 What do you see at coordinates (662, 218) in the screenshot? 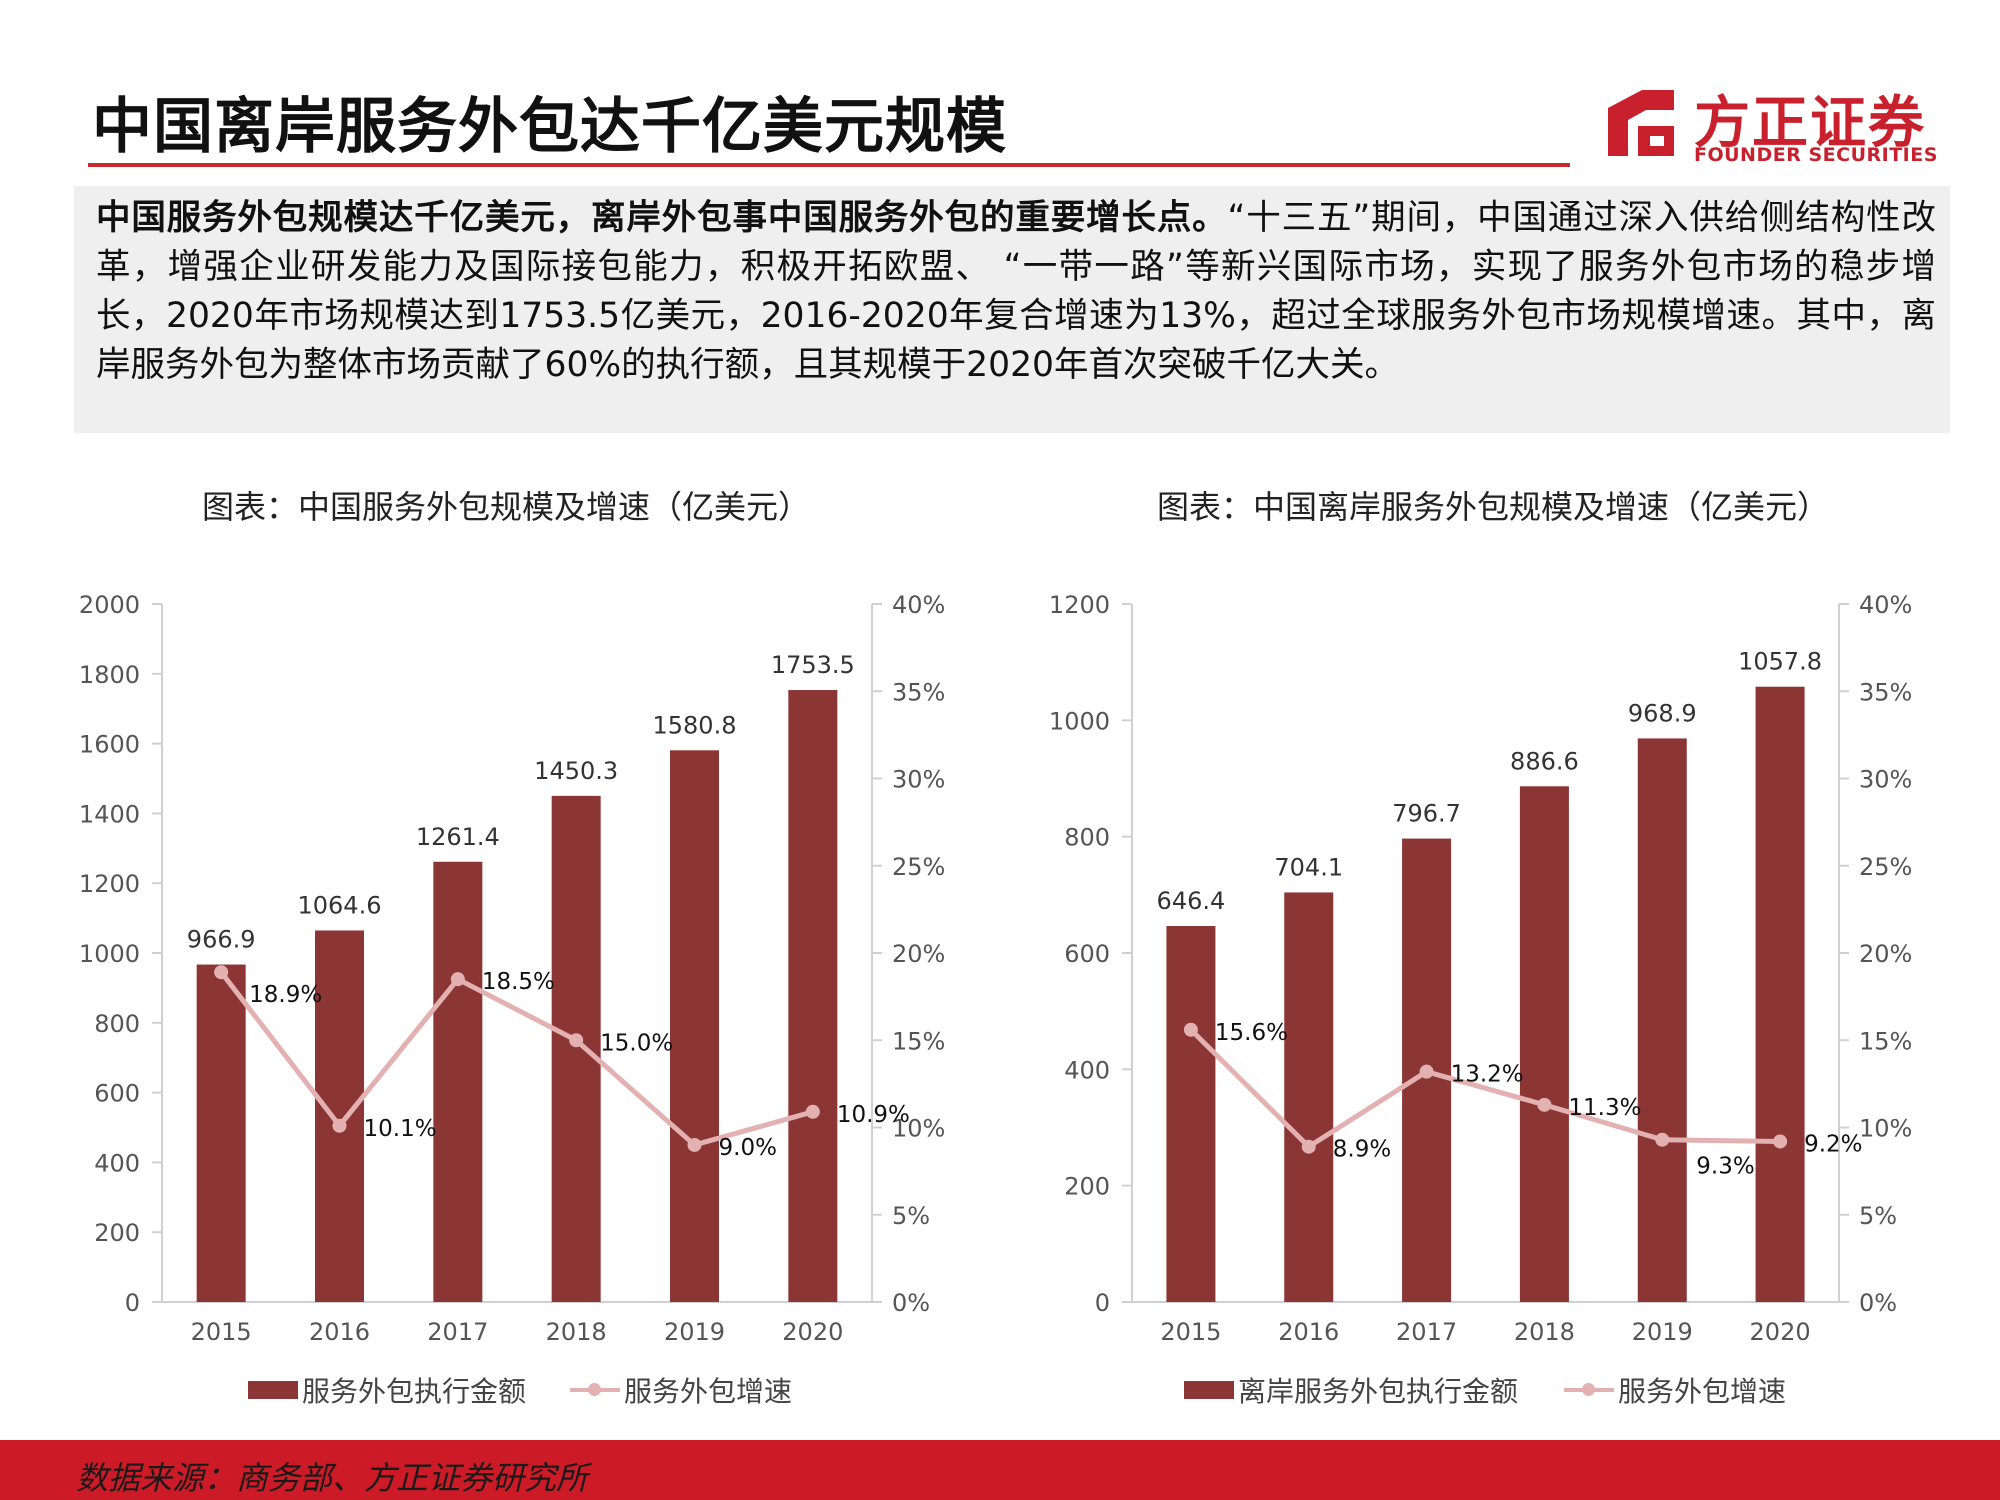
I see `summary-lead: 中国服务外包规模达千亿美元，离岸外包事中国服务外包的重要增长点。` at bounding box center [662, 218].